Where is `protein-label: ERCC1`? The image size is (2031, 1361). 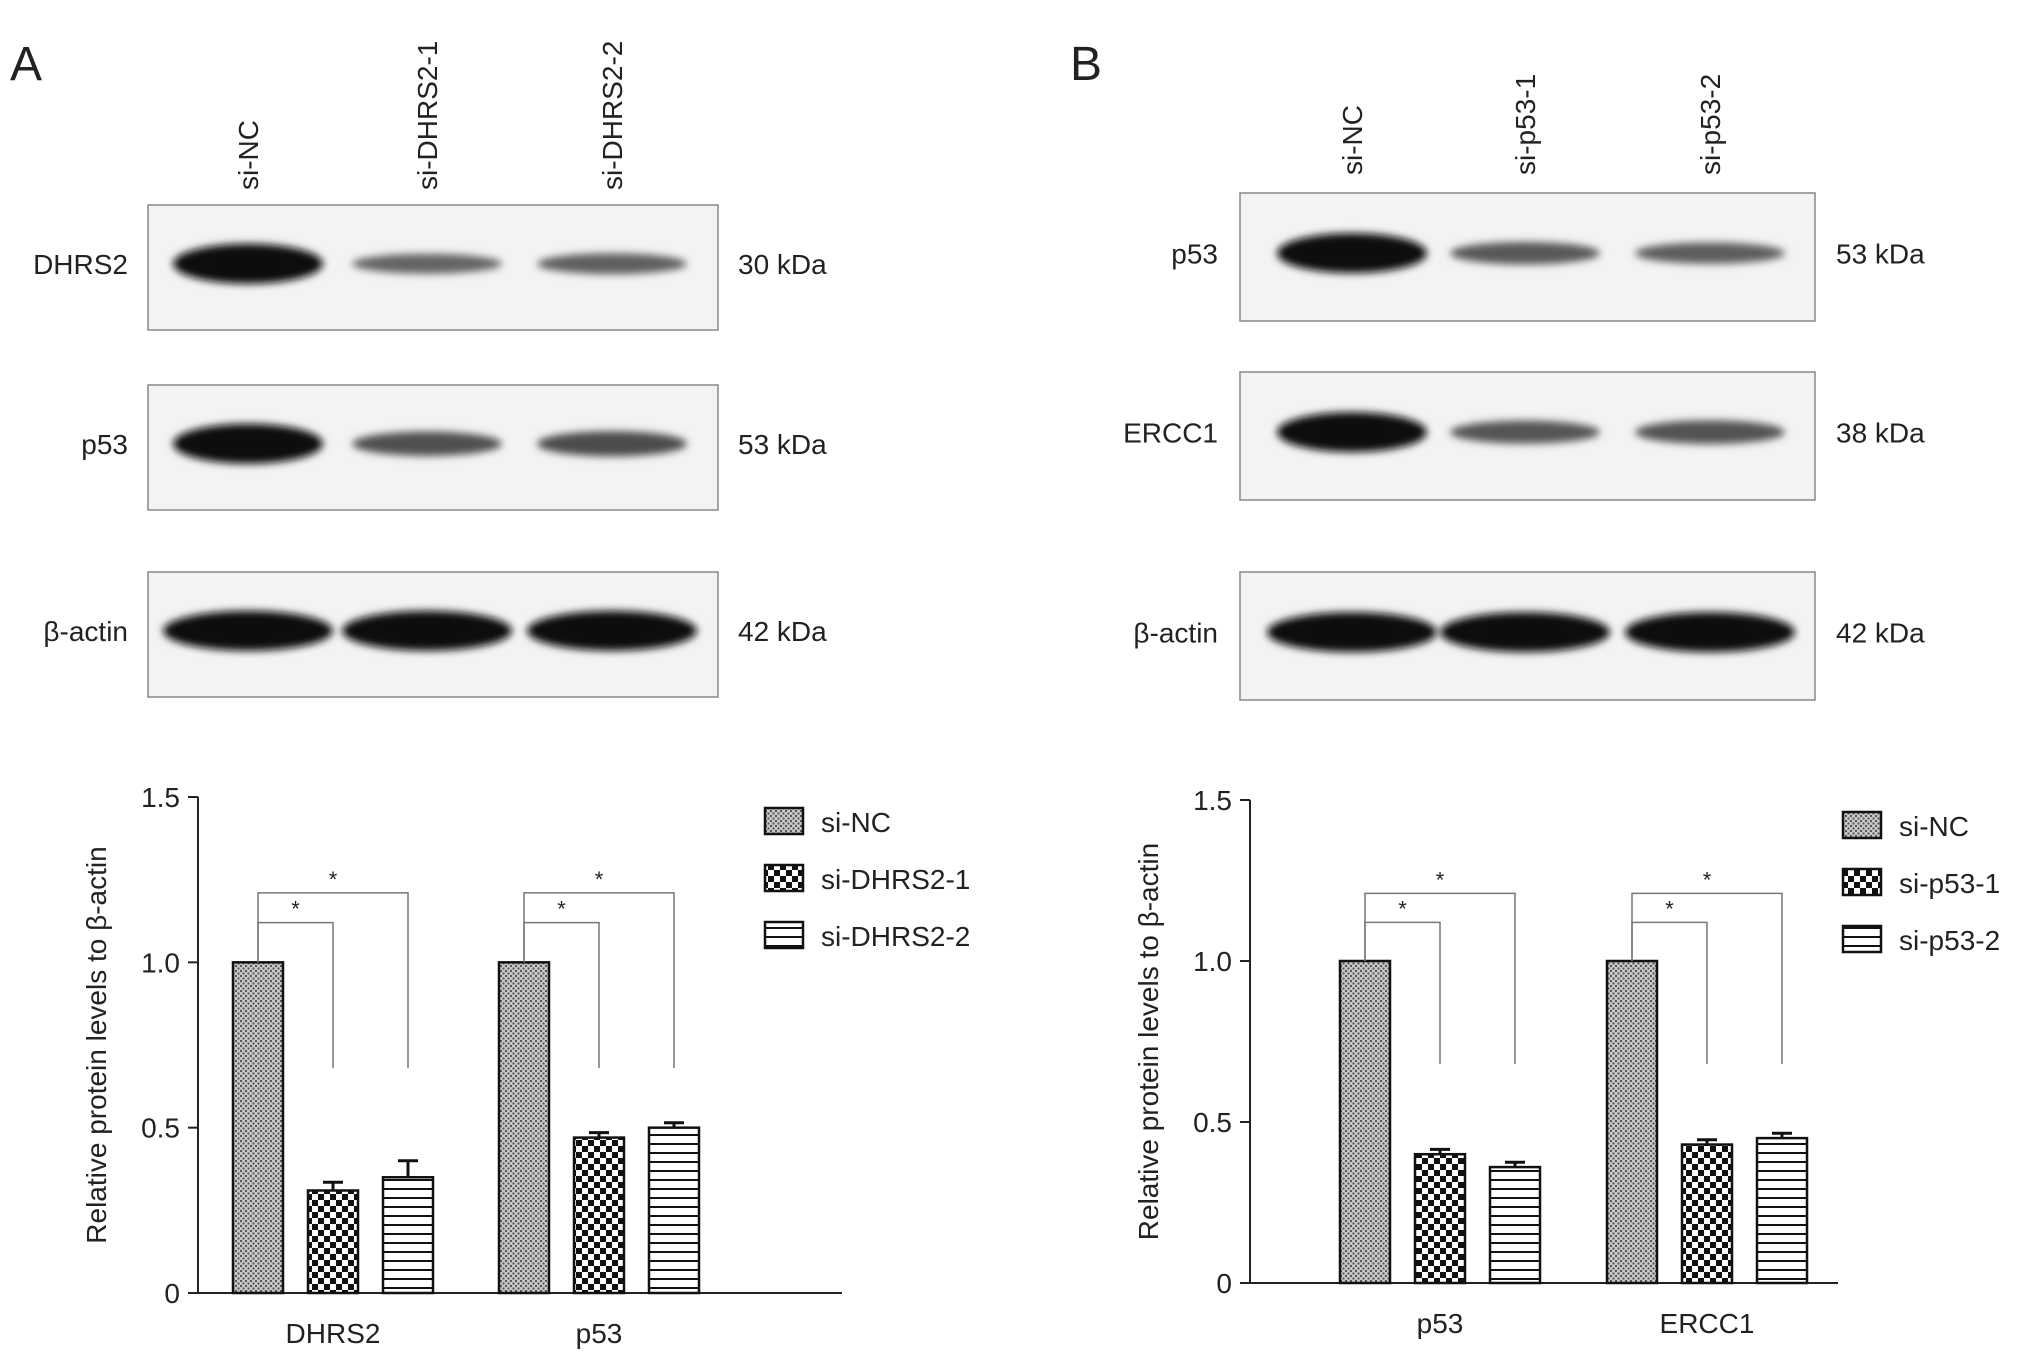
protein-label: ERCC1 is located at coordinates (1170, 432).